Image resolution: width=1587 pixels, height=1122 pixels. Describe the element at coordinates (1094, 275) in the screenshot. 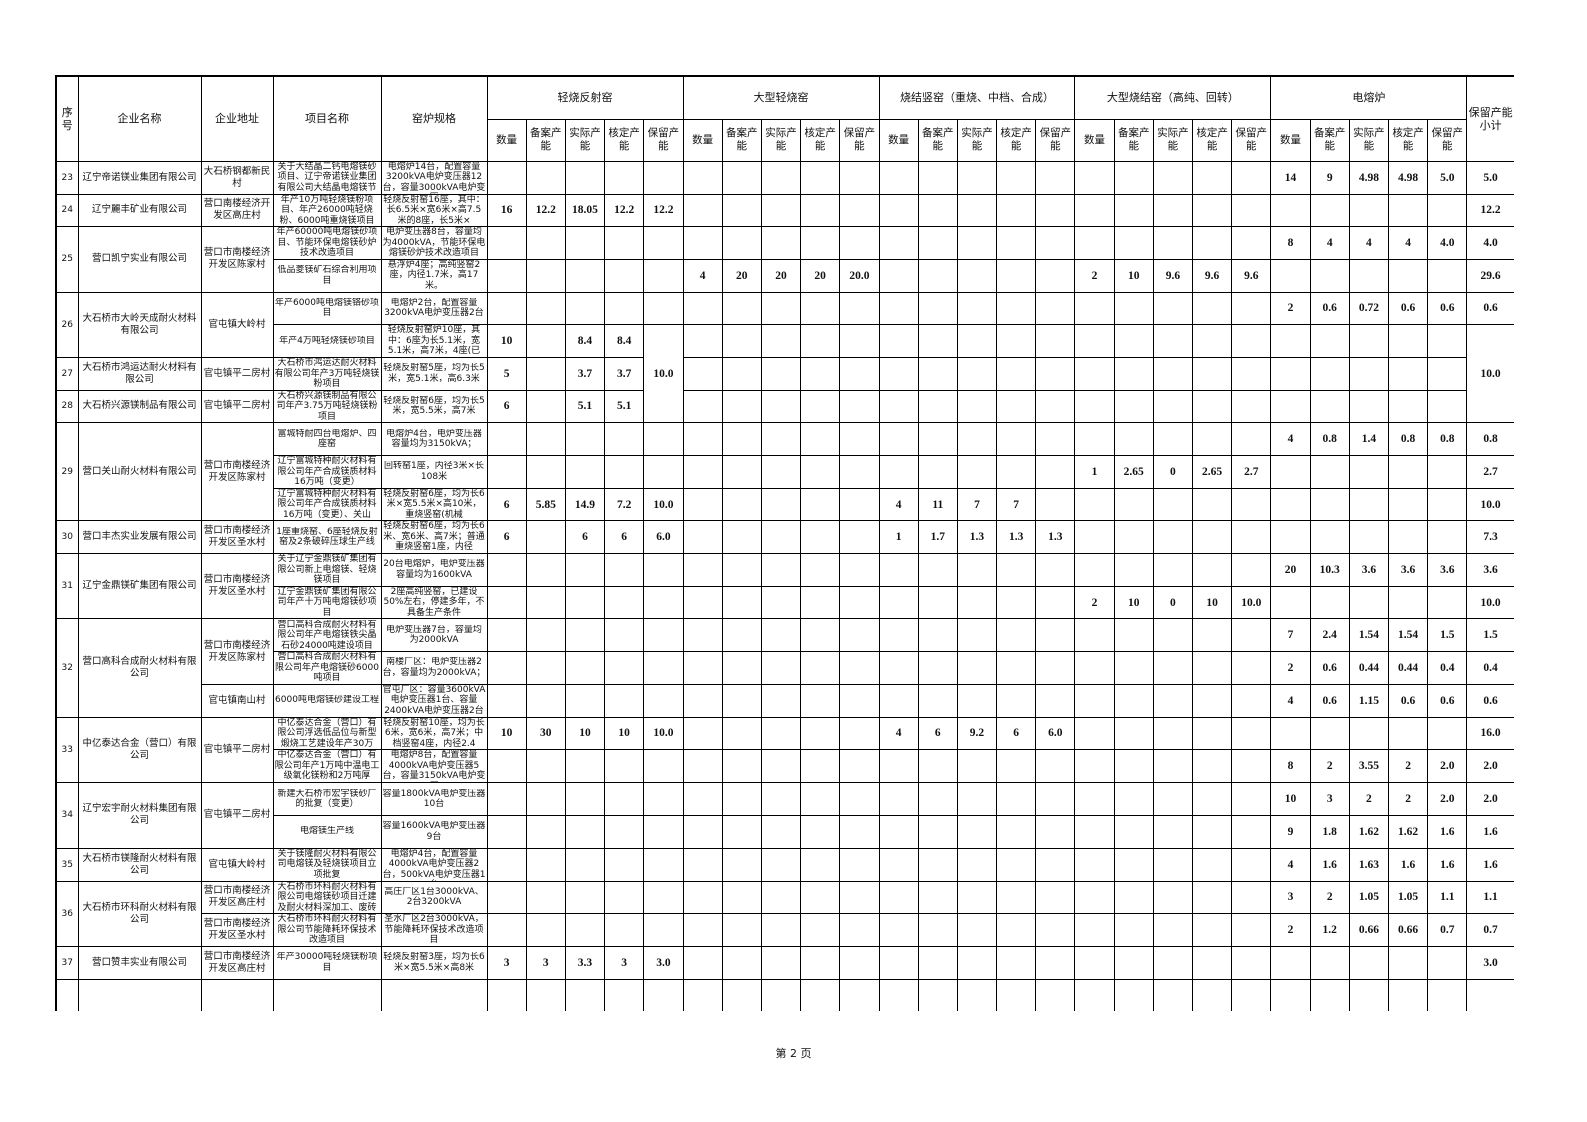

I see `value-cell-3-0: 2` at that location.